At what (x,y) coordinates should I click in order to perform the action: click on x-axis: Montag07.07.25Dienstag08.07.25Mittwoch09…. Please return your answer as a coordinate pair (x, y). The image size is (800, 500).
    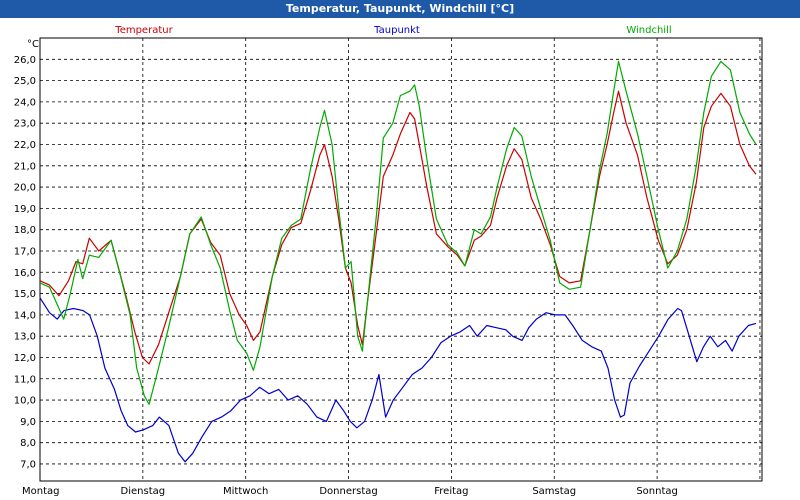
    Looking at the image, I should click on (350, 491).